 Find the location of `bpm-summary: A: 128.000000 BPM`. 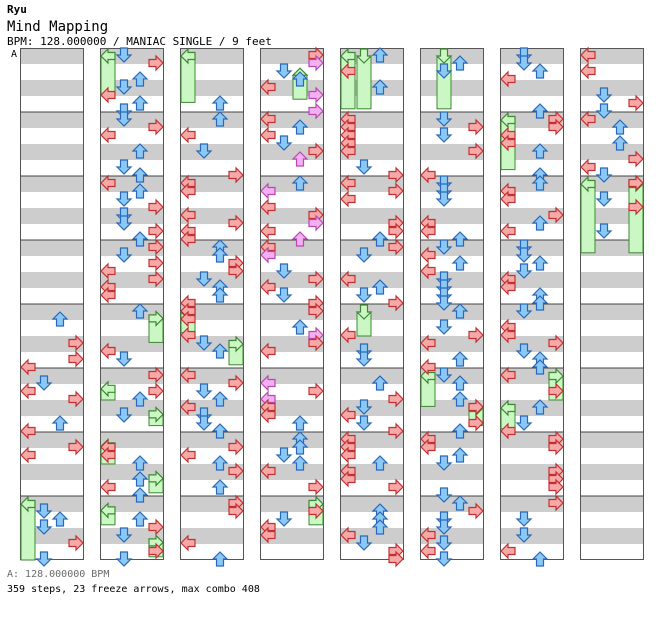

bpm-summary: A: 128.000000 BPM is located at coordinates (58, 574).